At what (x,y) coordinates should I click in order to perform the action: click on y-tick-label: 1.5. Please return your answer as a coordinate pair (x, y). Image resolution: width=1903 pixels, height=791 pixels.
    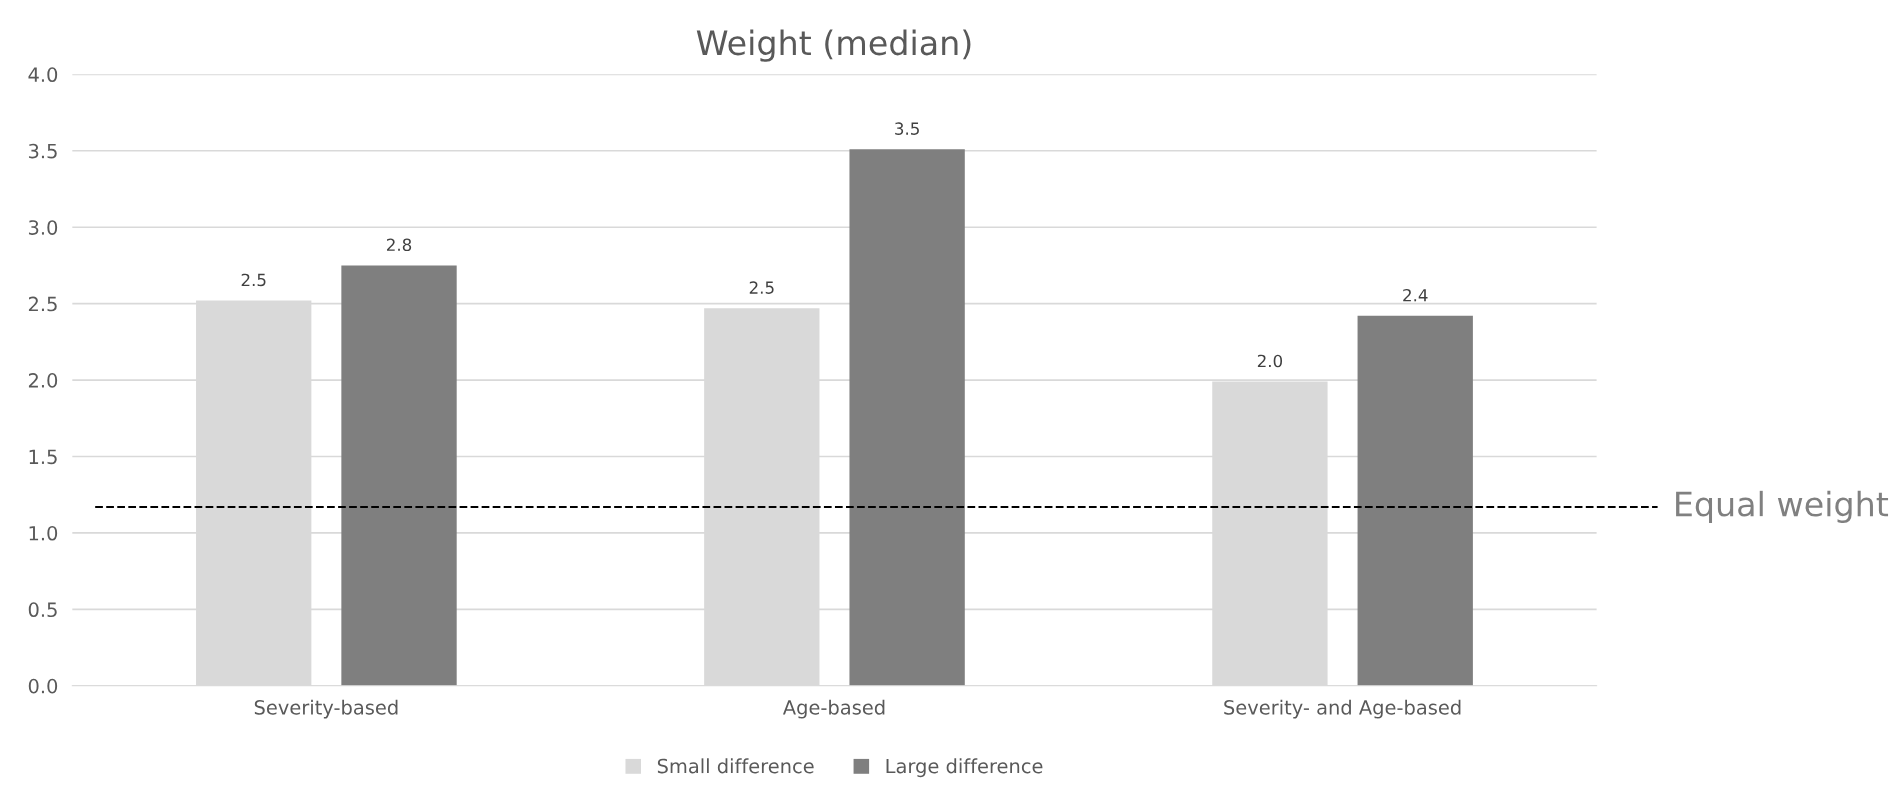
    Looking at the image, I should click on (43, 457).